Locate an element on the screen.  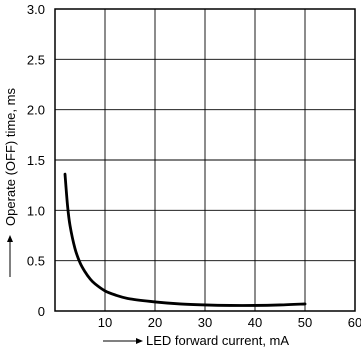
x-tick-label: 40 is located at coordinates (255, 322).